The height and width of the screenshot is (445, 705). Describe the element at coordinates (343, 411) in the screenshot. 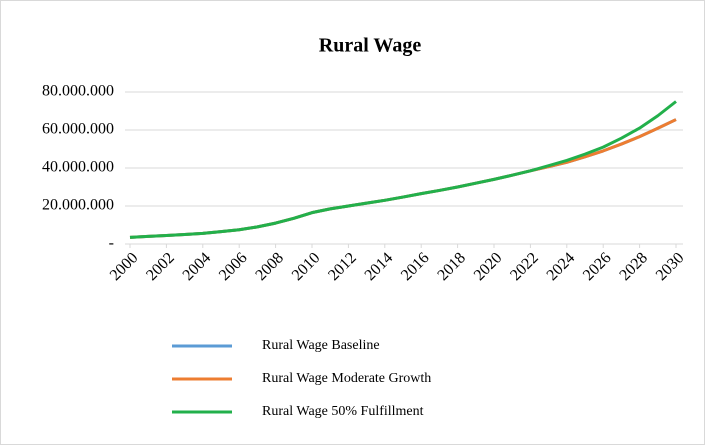

I see `legend-label: Rural Wage 50% Fulfillment` at that location.